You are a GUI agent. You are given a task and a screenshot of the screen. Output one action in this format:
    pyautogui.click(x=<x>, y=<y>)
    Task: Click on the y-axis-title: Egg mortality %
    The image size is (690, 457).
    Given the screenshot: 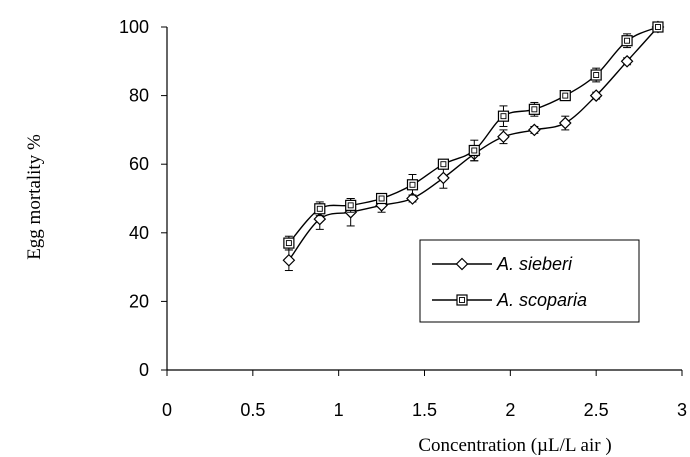 What is the action you would take?
    pyautogui.click(x=34, y=197)
    